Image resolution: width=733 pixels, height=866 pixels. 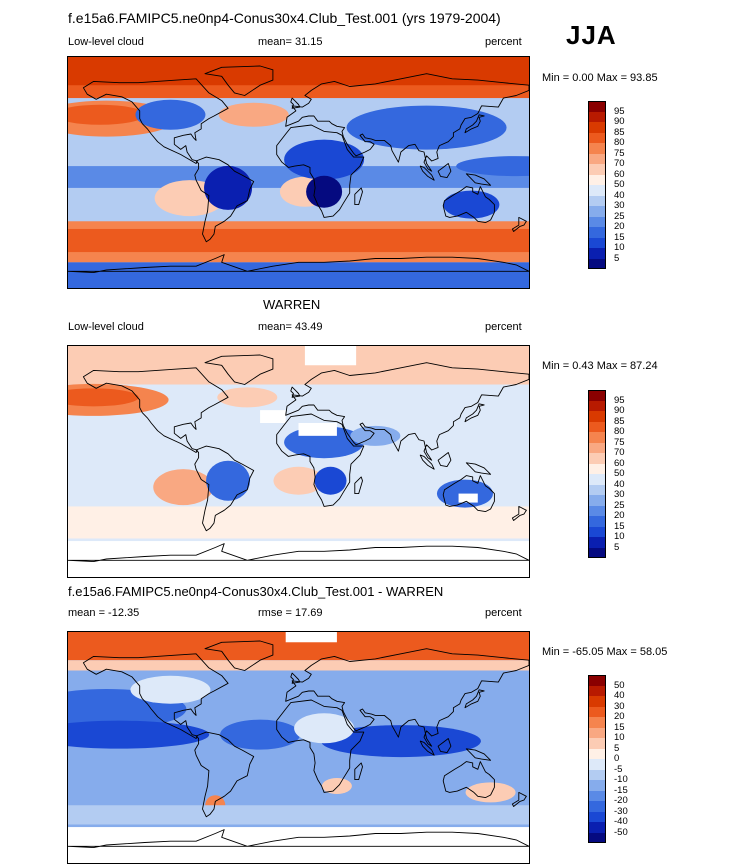 I want to click on missing-australia, so click(x=468, y=498).